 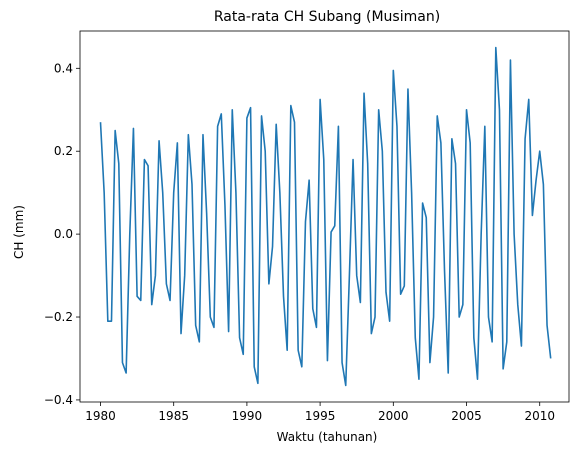 I want to click on x-axis-label: Waktu (tahunan), so click(x=327, y=437).